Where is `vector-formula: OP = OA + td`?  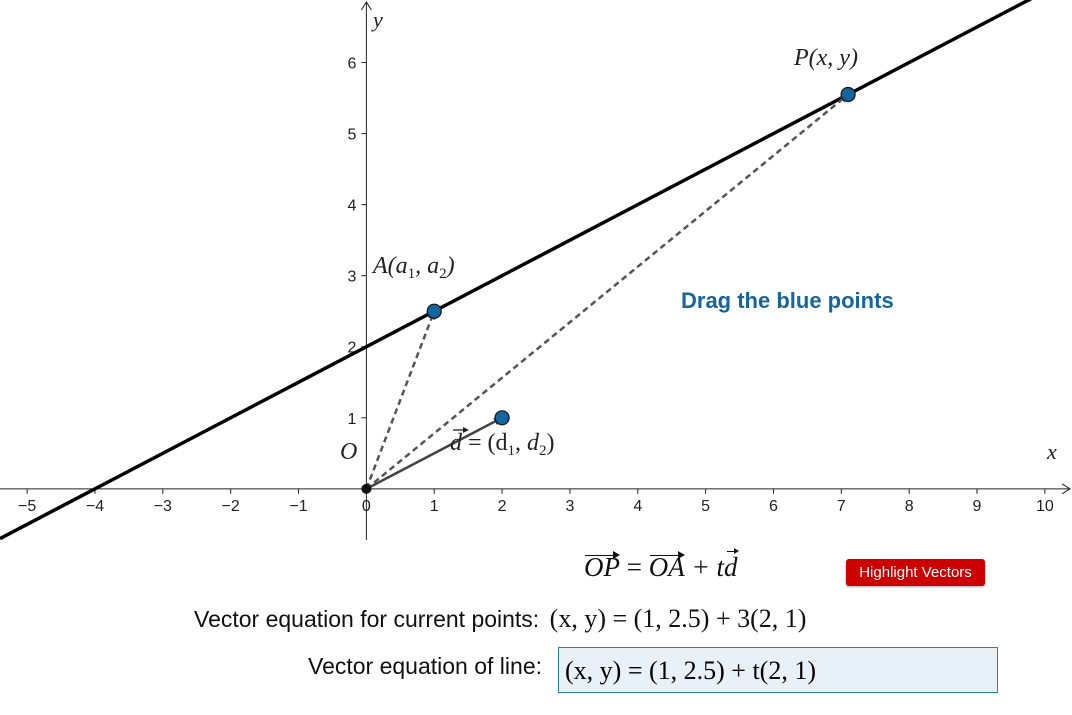
vector-formula: OP = OA + td is located at coordinates (661, 565).